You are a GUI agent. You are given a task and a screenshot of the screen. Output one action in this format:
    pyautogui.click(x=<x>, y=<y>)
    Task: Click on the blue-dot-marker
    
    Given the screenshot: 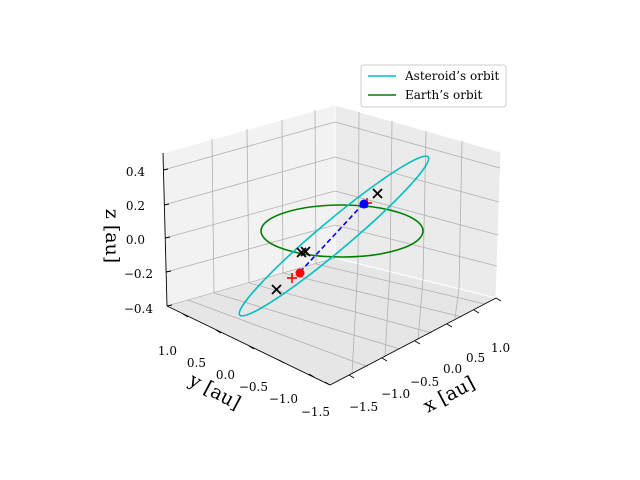 What is the action you would take?
    pyautogui.click(x=364, y=204)
    